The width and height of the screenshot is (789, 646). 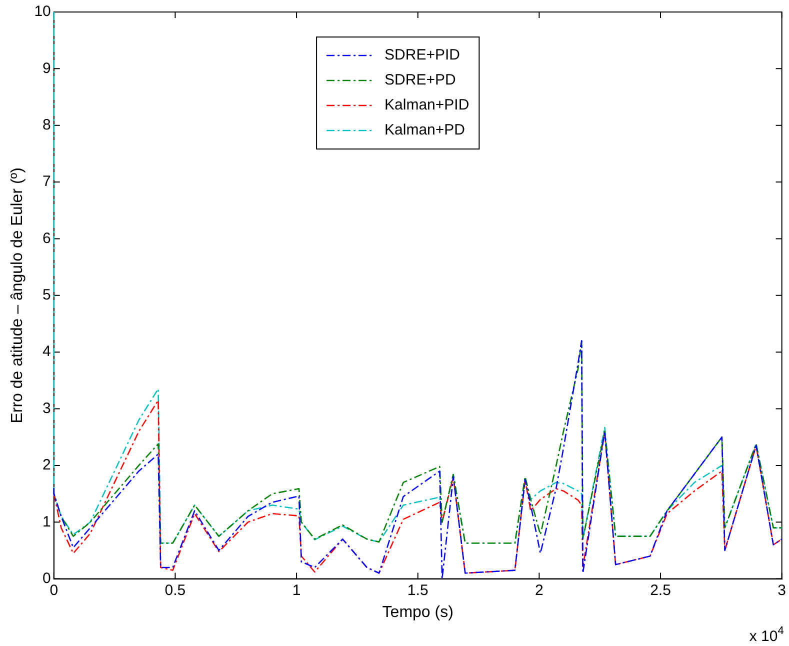 I want to click on y-tick-label: 2, so click(x=46, y=465).